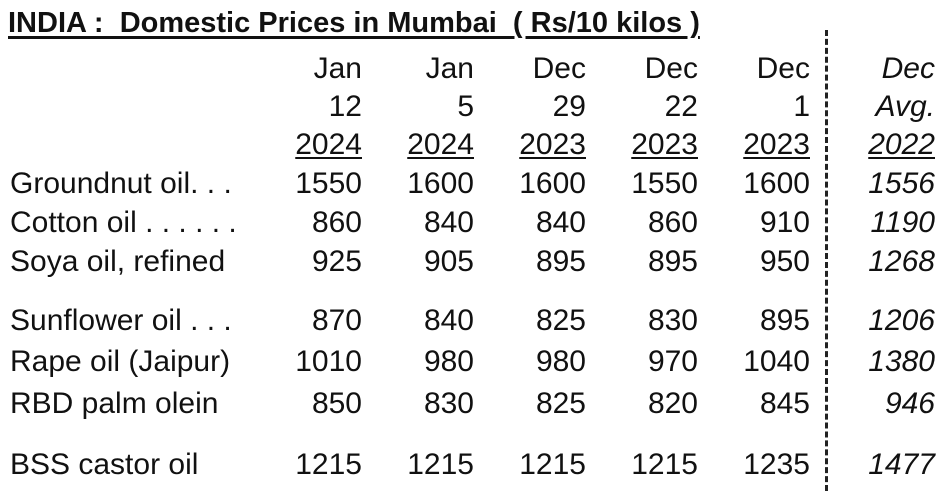 The image size is (947, 491). I want to click on price-cell: 1190, so click(902, 222).